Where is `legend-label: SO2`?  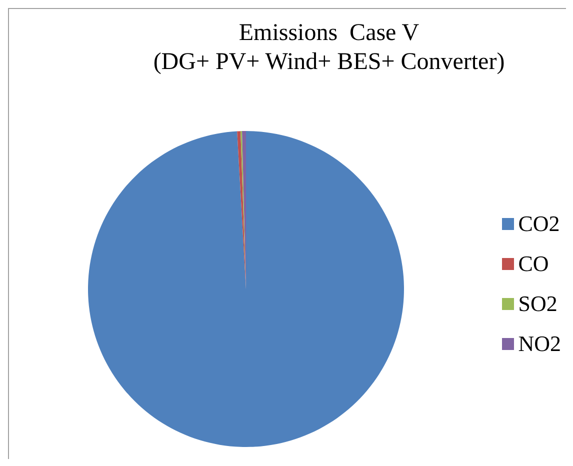 legend-label: SO2 is located at coordinates (538, 304).